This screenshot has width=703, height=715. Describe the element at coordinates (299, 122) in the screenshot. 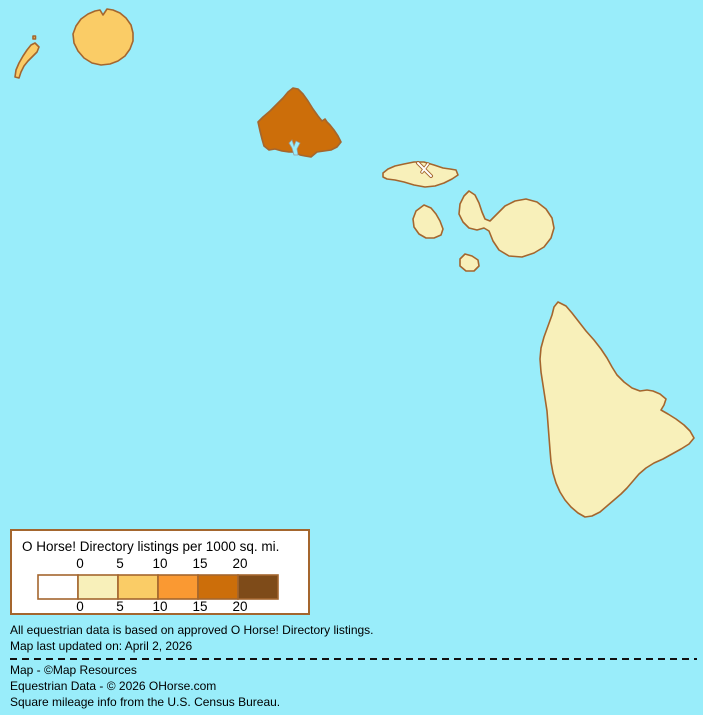

I see `island-oahu` at that location.